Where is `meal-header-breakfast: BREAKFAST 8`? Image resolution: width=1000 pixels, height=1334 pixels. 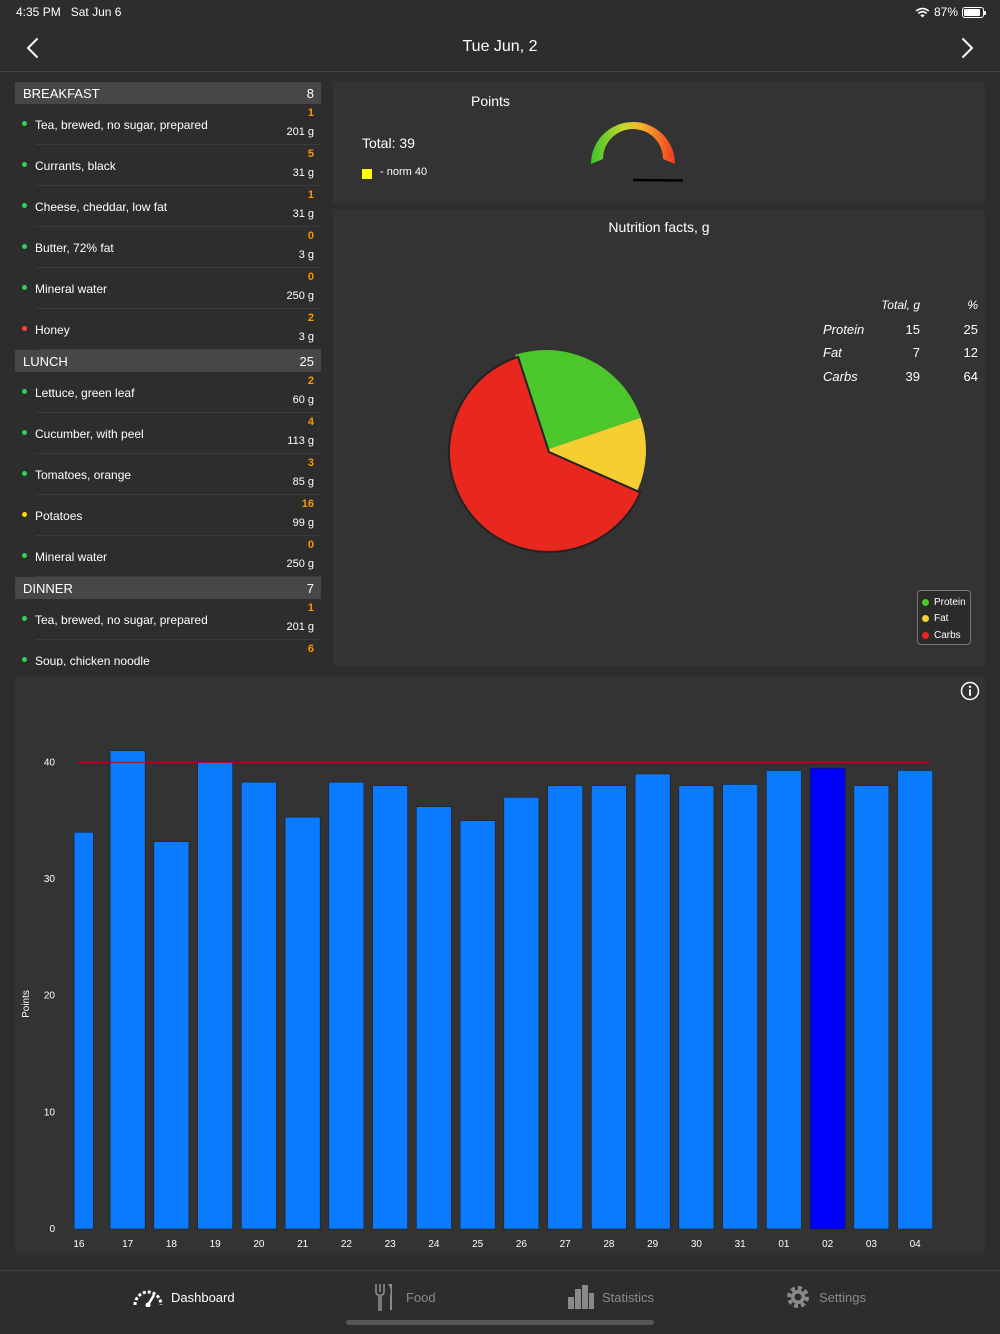
meal-header-breakfast: BREAKFAST 8 is located at coordinates (168, 93).